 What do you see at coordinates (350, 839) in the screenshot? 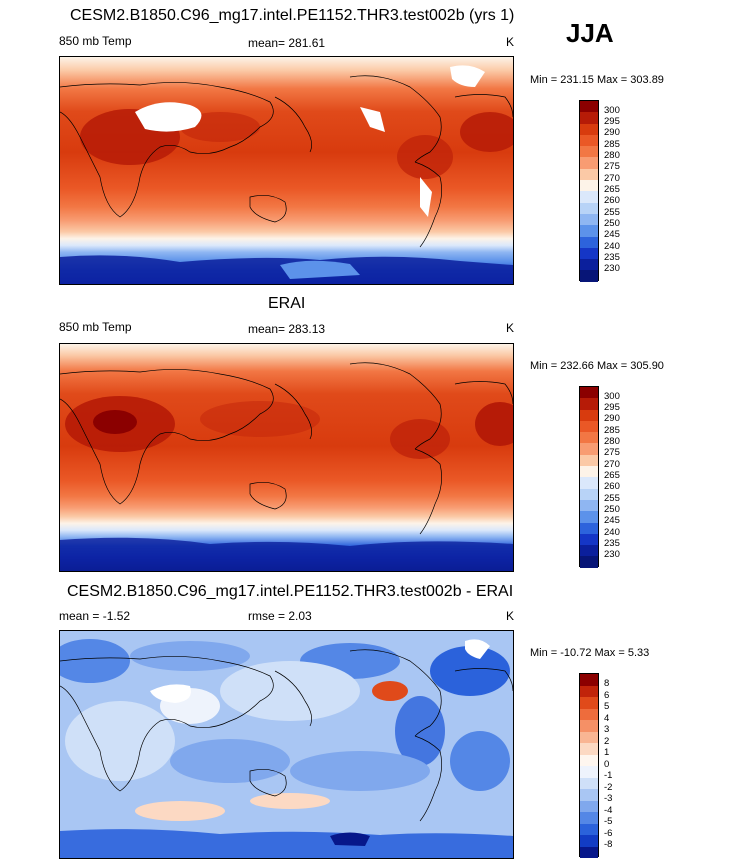
I see `panel3-strong-cold-antarctic` at bounding box center [350, 839].